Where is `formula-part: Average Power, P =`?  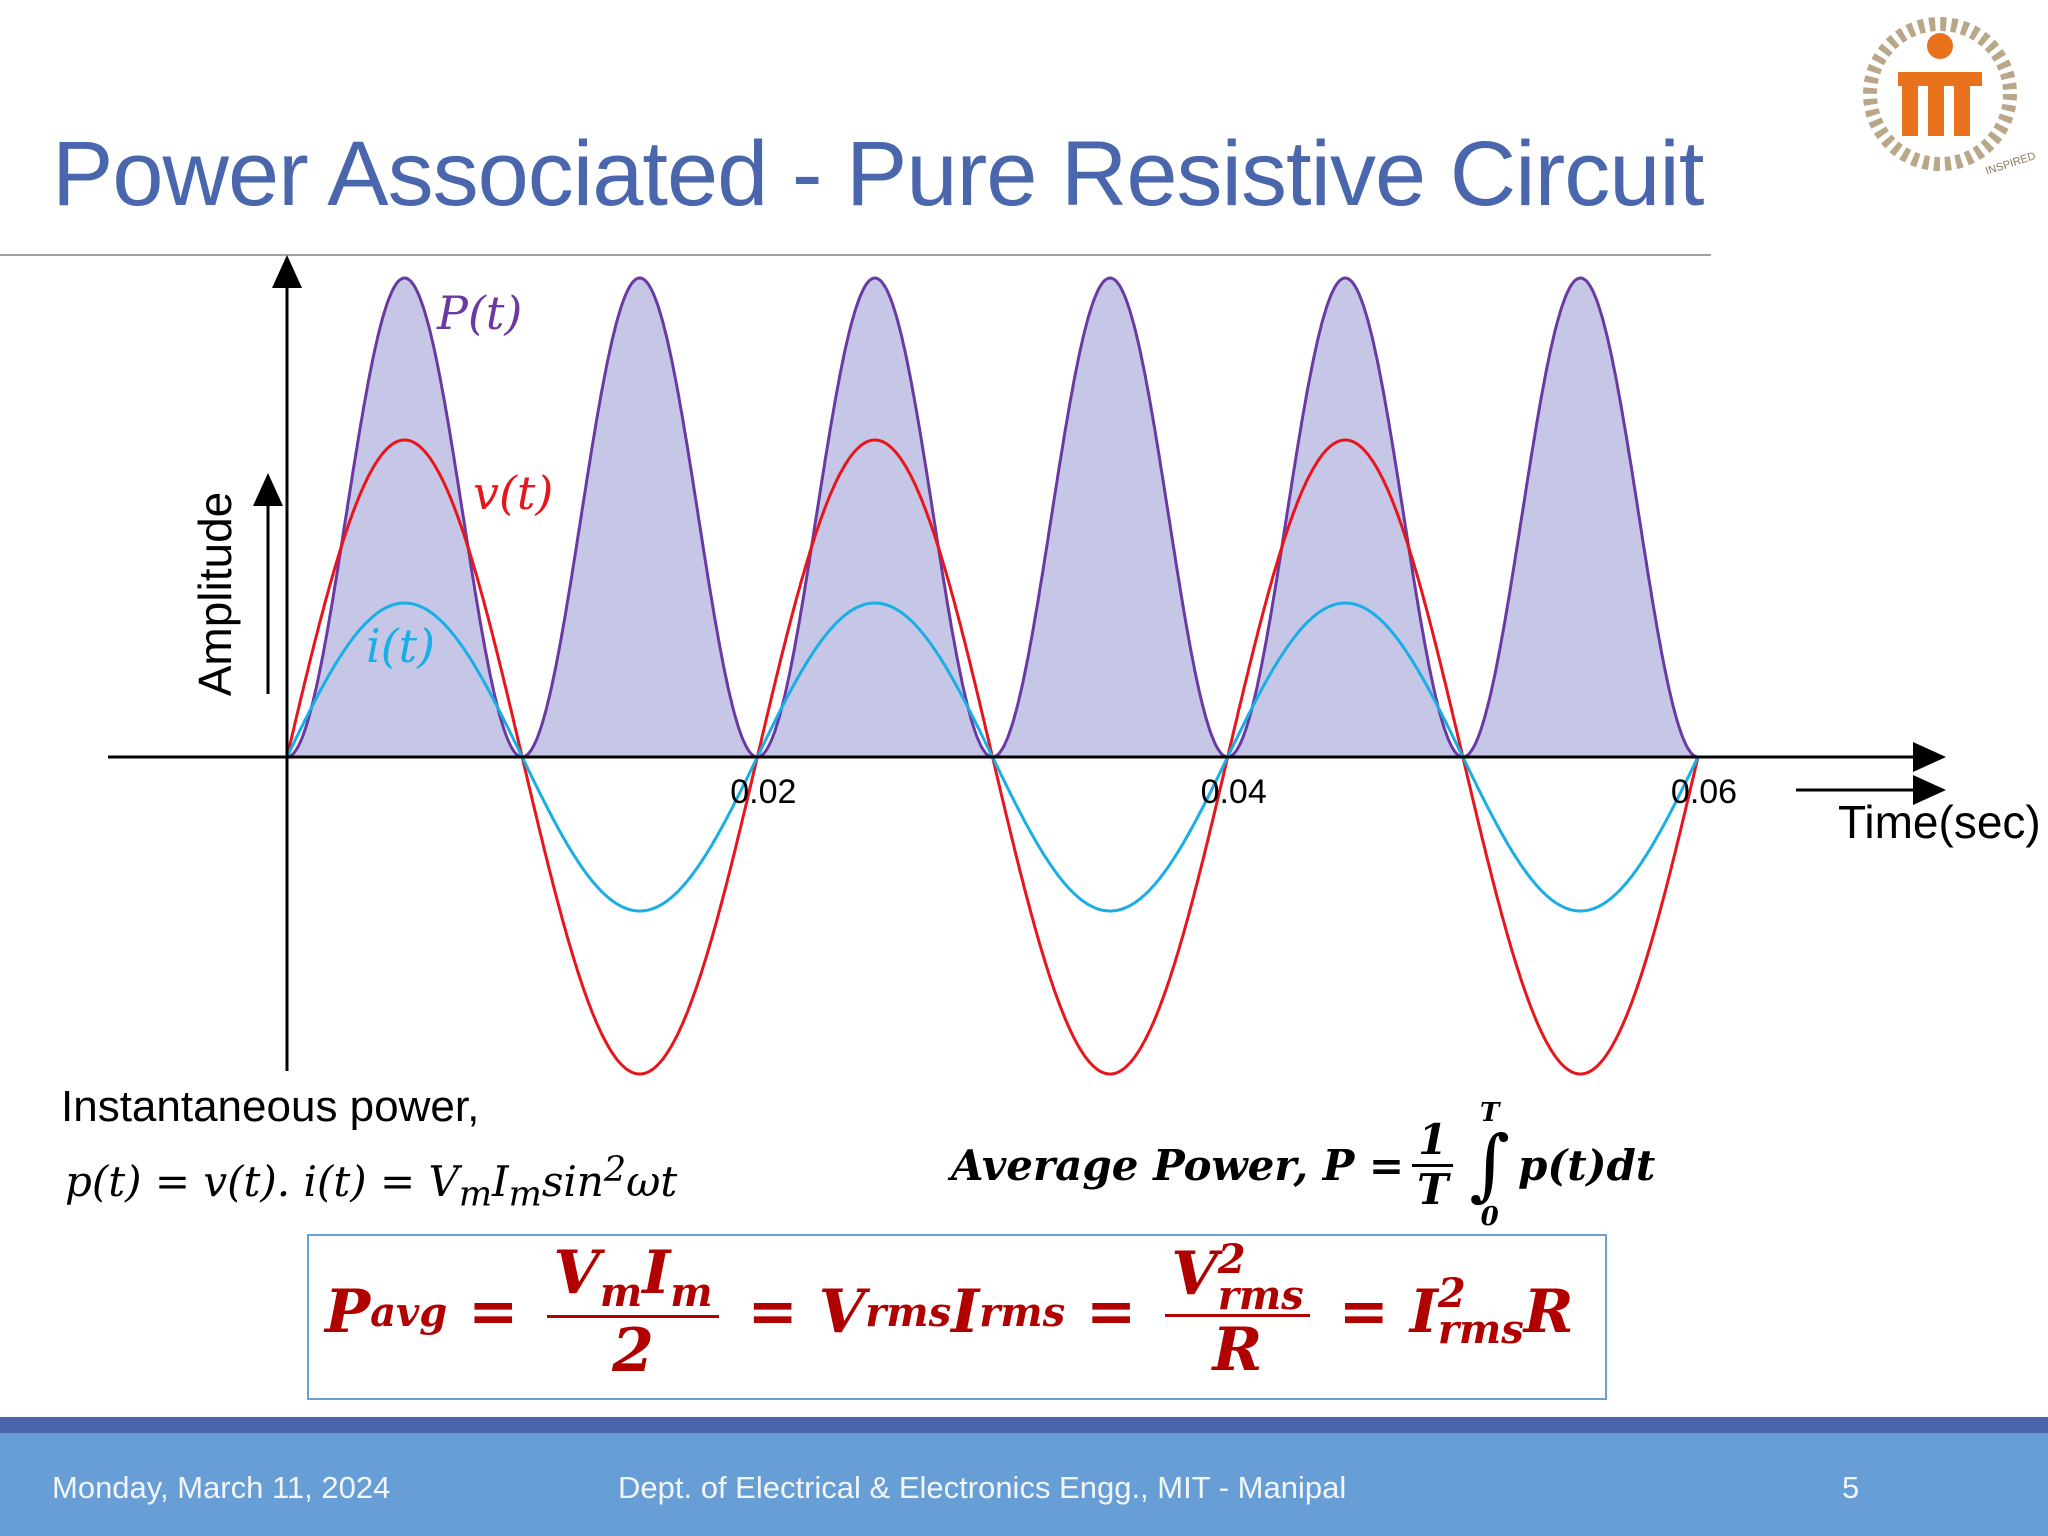
formula-part: Average Power, P = is located at coordinates (1178, 1165).